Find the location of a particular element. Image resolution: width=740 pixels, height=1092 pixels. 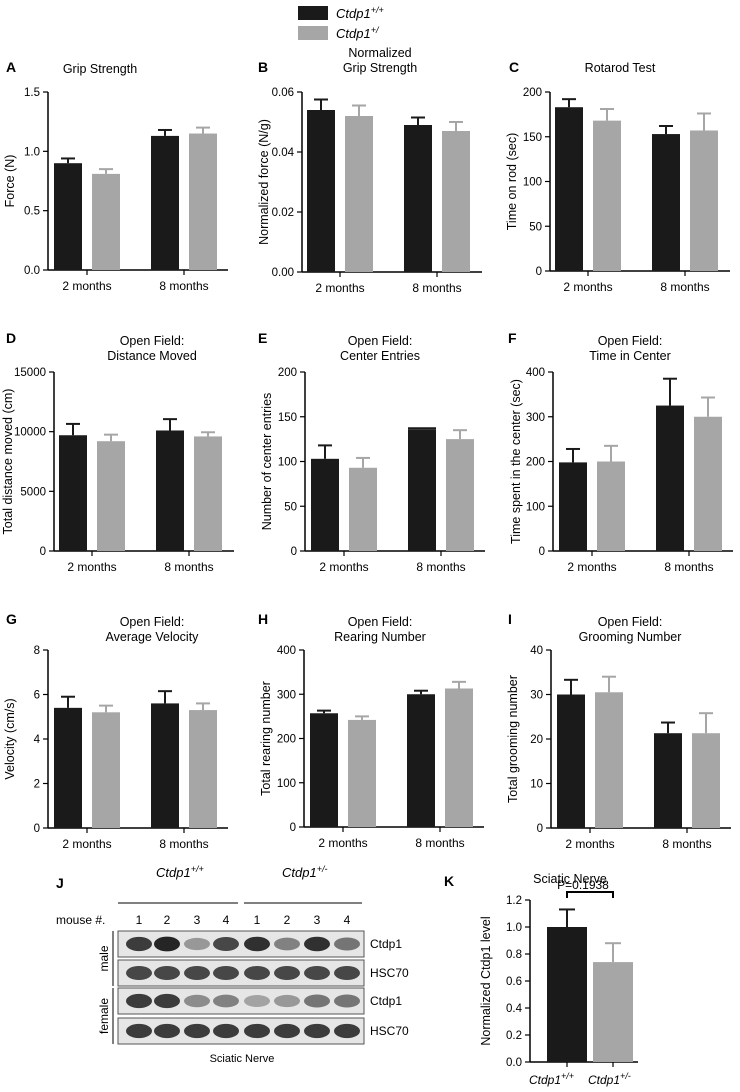

genotype-superscript: +/- is located at coordinates (322, 869).